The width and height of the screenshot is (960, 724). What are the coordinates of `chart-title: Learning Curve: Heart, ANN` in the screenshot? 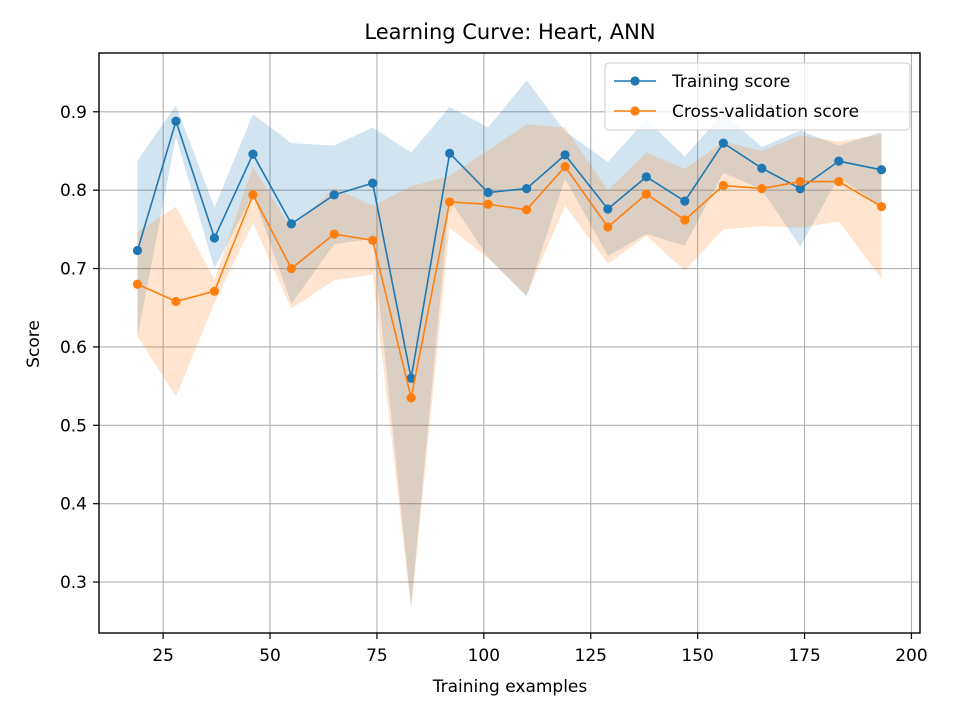 It's located at (509, 32).